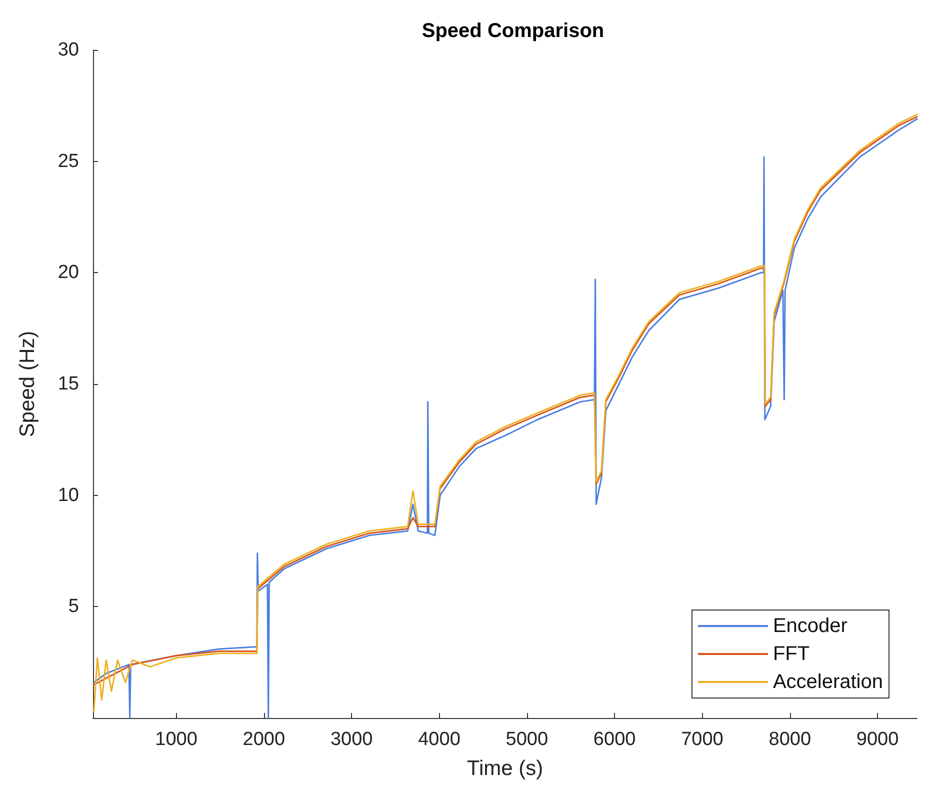  Describe the element at coordinates (513, 31) in the screenshot. I see `chart-title: Speed Comparison` at that location.